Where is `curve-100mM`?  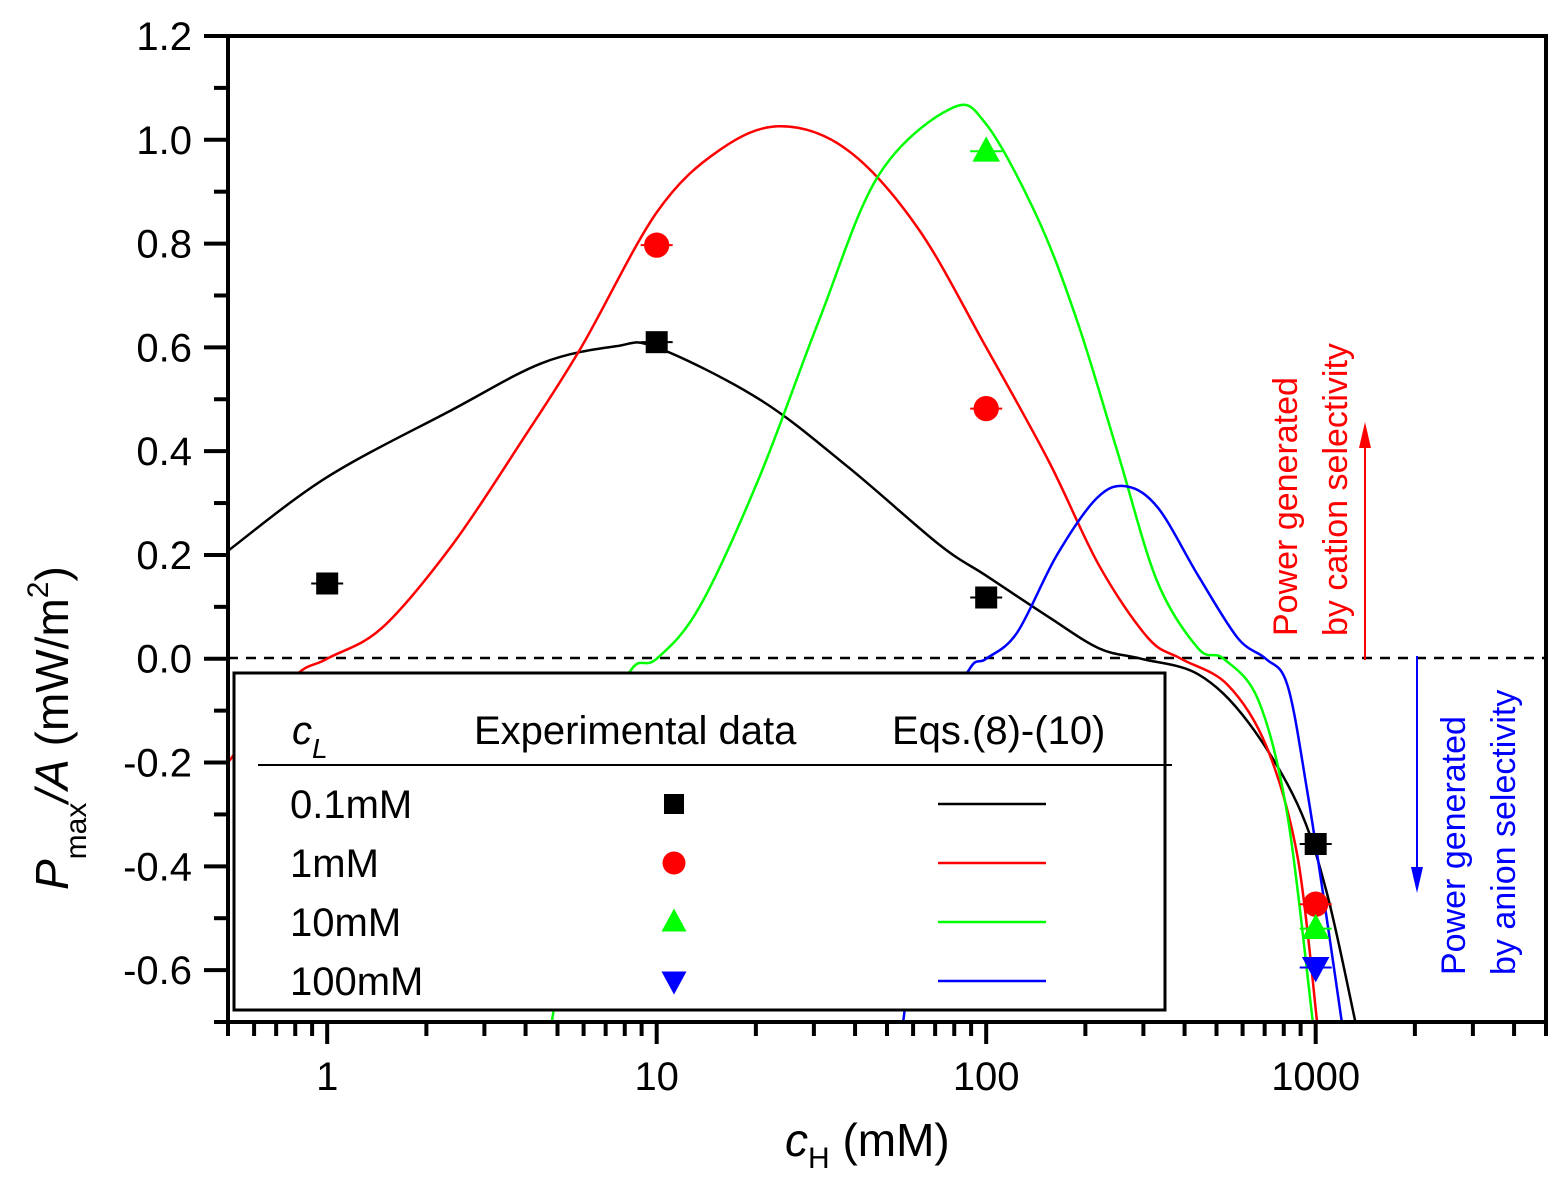
curve-100mM is located at coordinates (1122, 753).